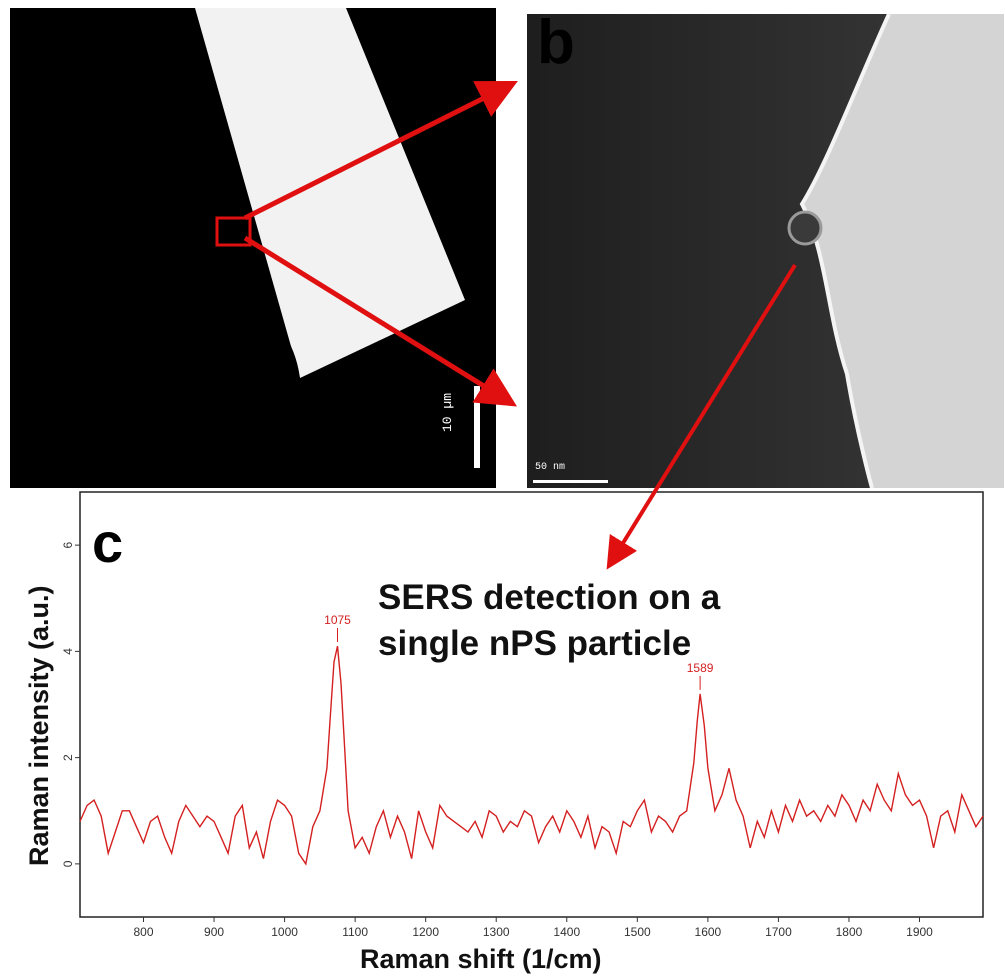 The height and width of the screenshot is (976, 1005). What do you see at coordinates (549, 597) in the screenshot?
I see `sers-annotation-line1: SERS detection on a` at bounding box center [549, 597].